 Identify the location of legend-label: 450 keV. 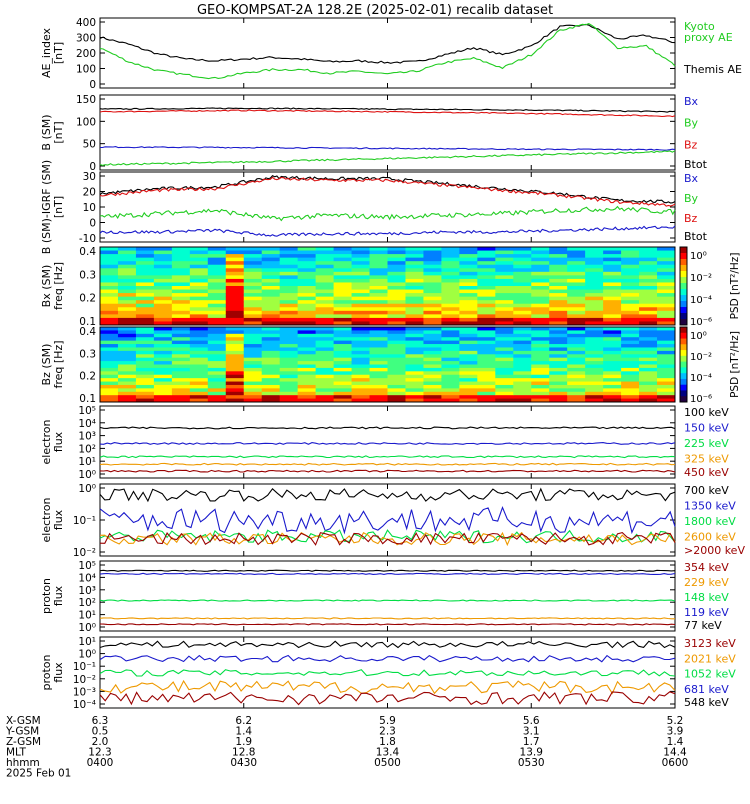
(706, 472).